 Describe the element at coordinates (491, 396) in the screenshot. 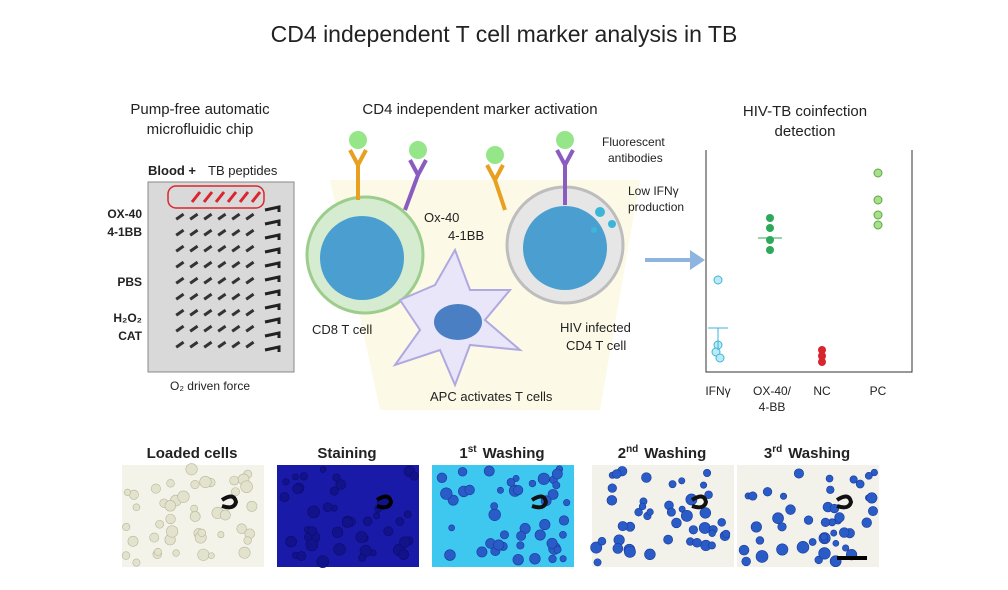

I see `label: APC activates T cells` at that location.